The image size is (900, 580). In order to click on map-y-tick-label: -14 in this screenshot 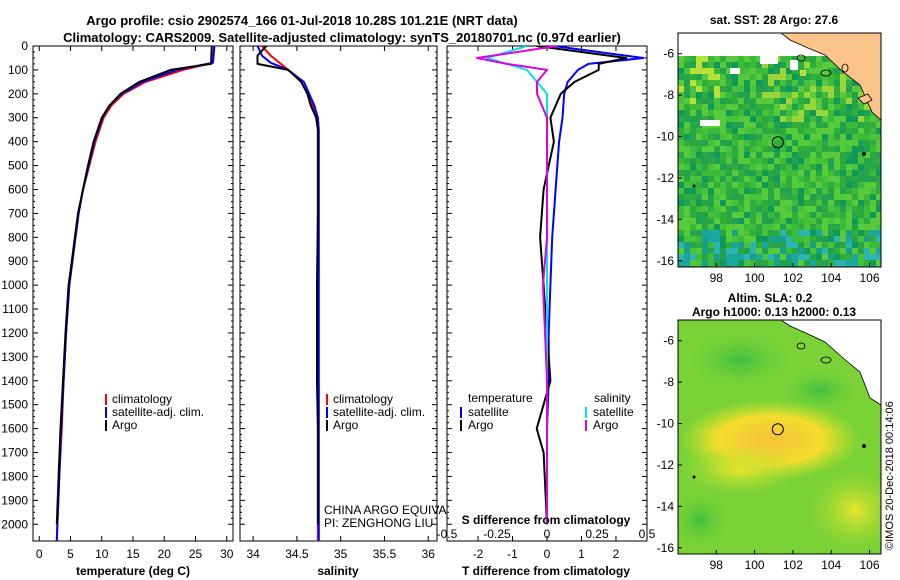, I will do `click(666, 219)`.